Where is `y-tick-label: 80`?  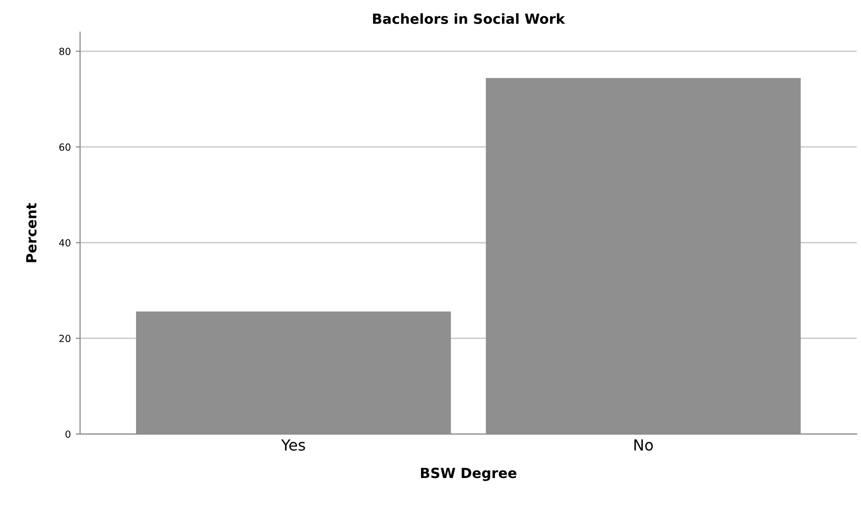 y-tick-label: 80 is located at coordinates (64, 52).